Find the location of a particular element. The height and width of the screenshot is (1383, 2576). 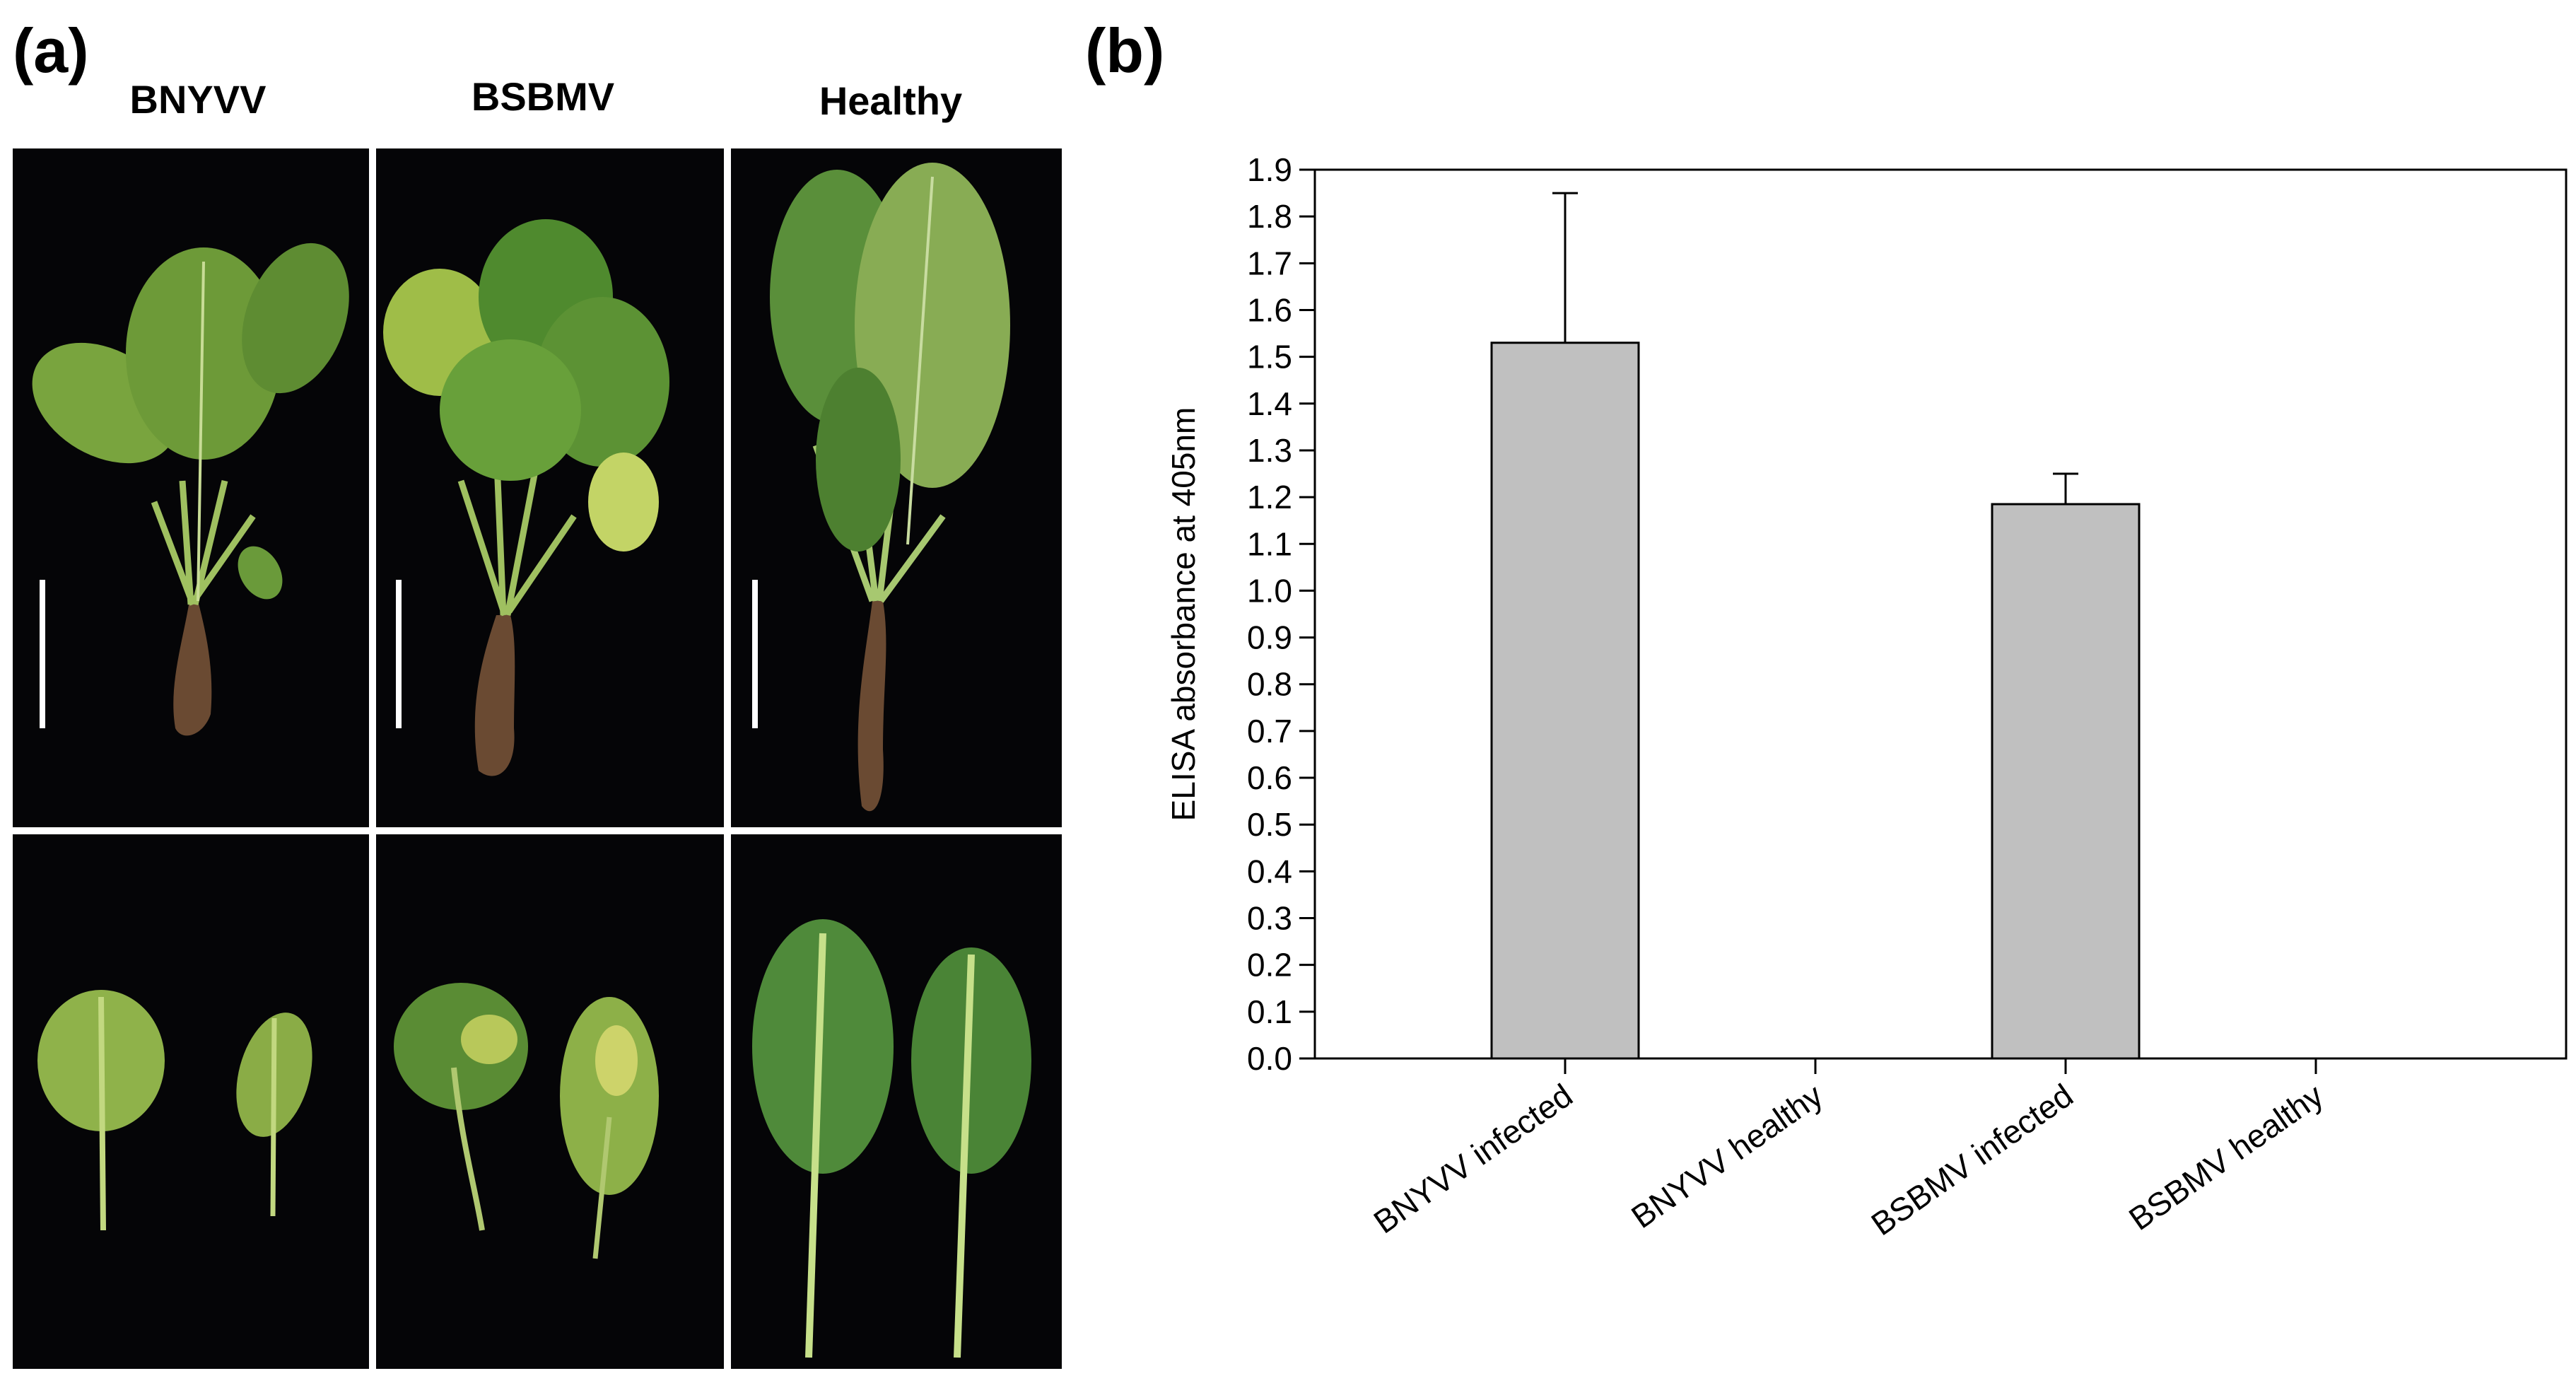

photo-bnyvv-leaves is located at coordinates (191, 1101).